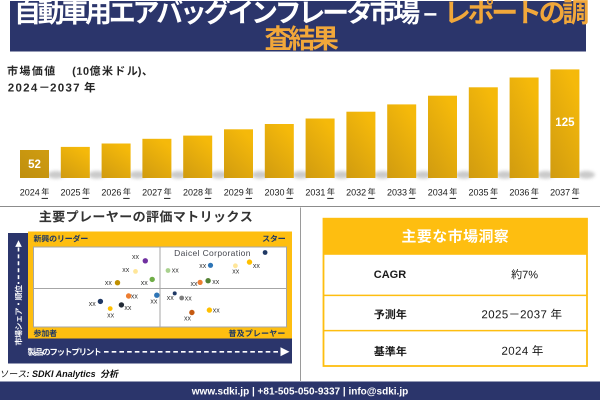  I want to click on svg-text: 2025, so click(71, 192).